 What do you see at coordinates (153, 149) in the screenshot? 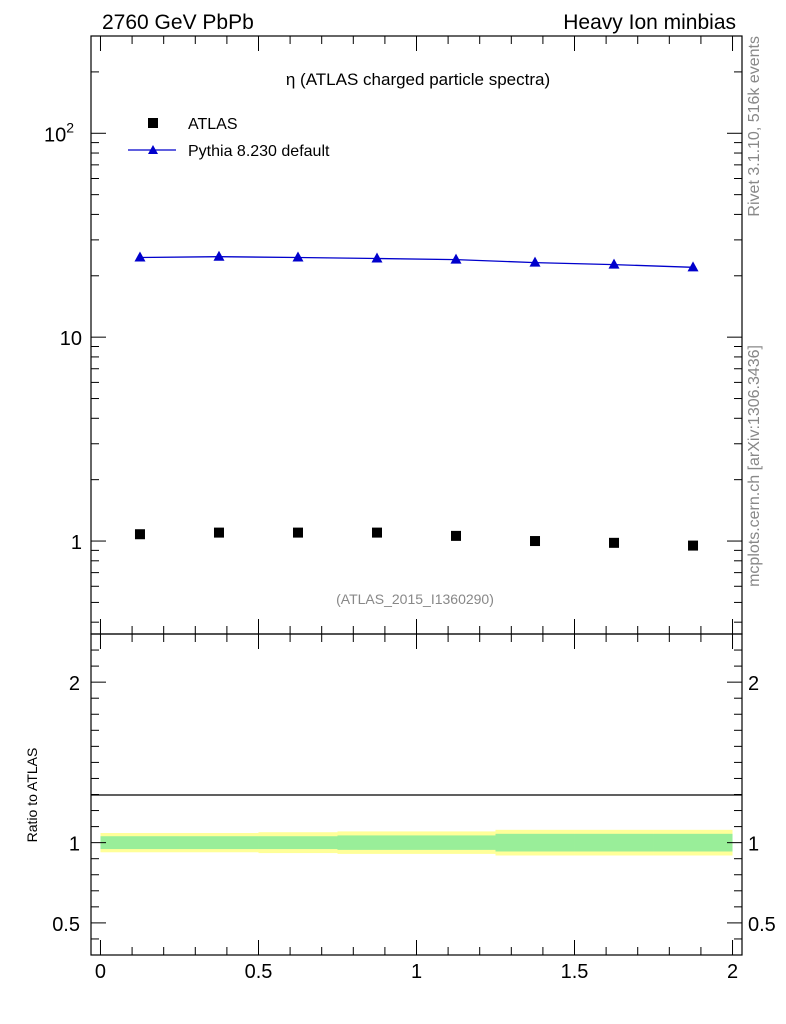
I see `legend-pythia-marker` at bounding box center [153, 149].